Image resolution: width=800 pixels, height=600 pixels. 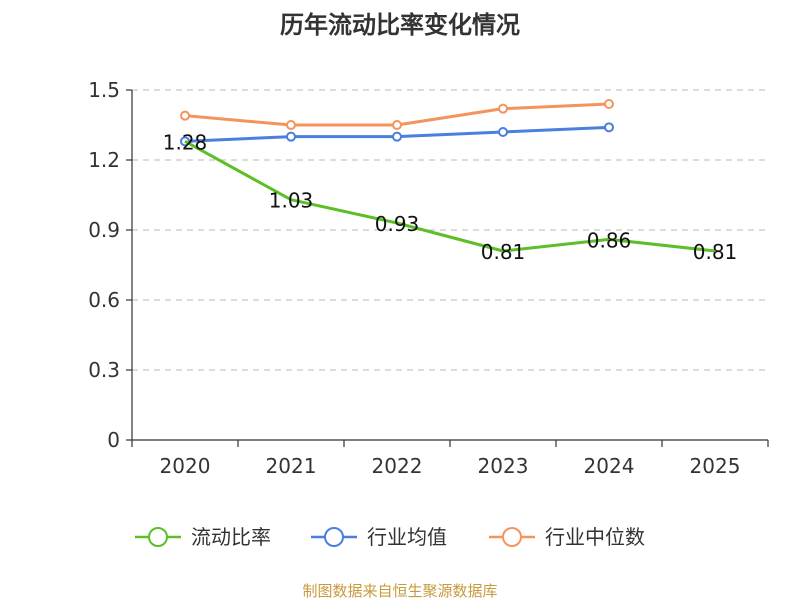 What do you see at coordinates (399, 591) in the screenshot?
I see `source-note: 制图数据来自恒生聚源数据库` at bounding box center [399, 591].